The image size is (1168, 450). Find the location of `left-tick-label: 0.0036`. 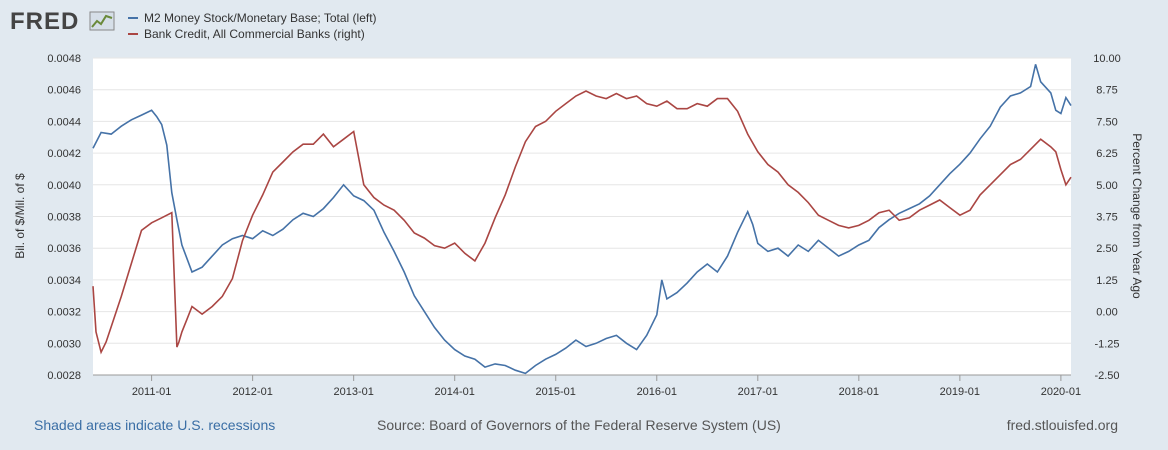

left-tick-label: 0.0036 is located at coordinates (64, 249).